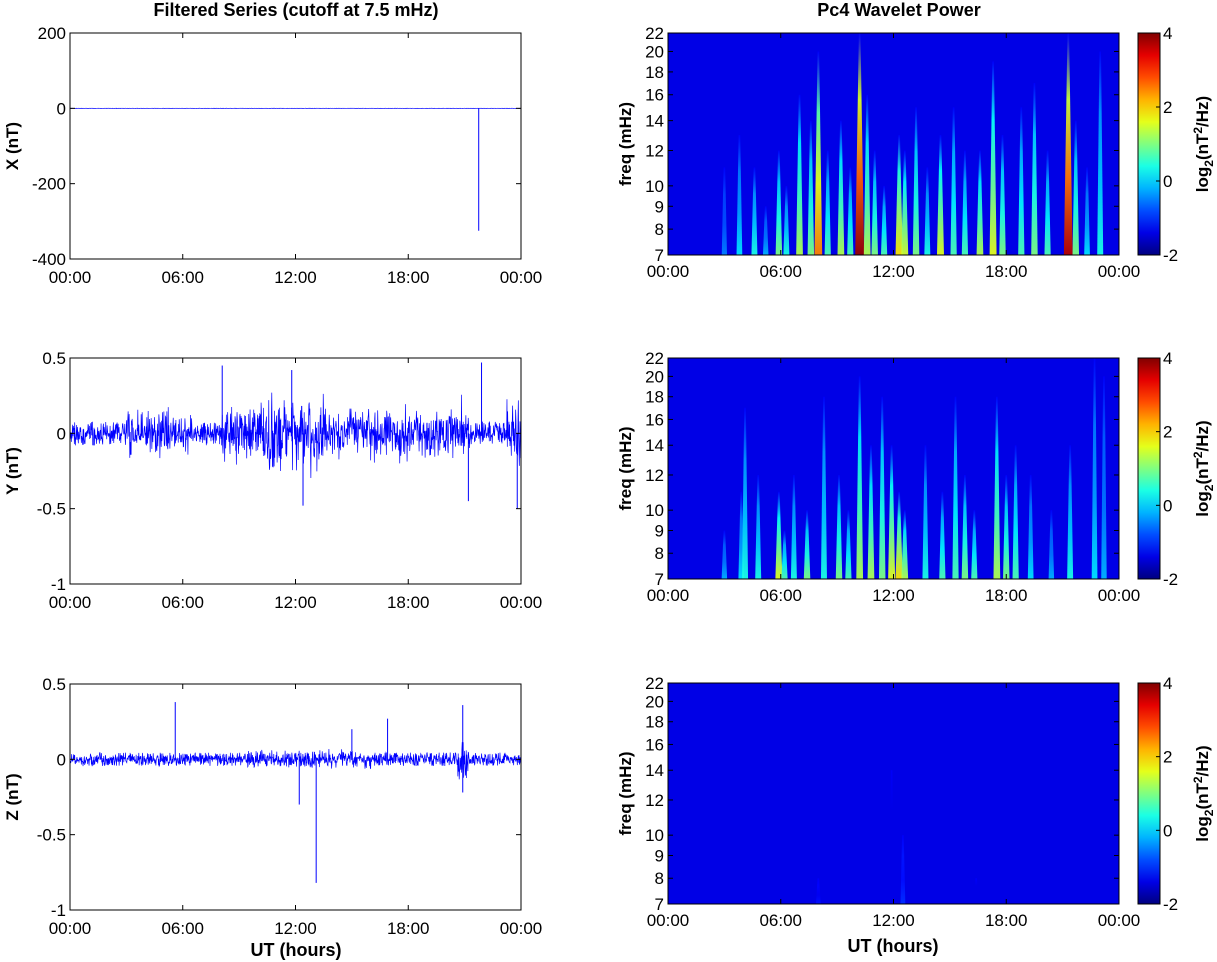  What do you see at coordinates (295, 146) in the screenshot?
I see `plot-area-x` at bounding box center [295, 146].